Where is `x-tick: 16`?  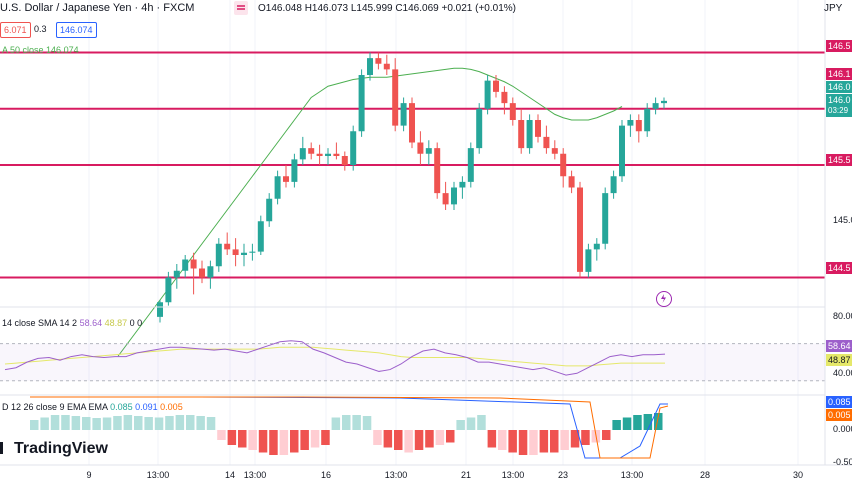
x-tick: 16 is located at coordinates (326, 475).